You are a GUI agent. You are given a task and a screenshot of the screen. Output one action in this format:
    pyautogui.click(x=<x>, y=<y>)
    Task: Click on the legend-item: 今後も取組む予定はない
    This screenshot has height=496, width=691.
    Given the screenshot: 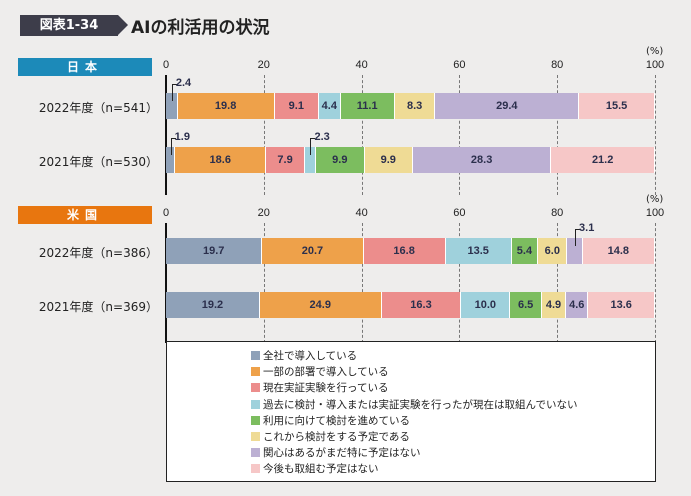 What is the action you would take?
    pyautogui.click(x=315, y=468)
    